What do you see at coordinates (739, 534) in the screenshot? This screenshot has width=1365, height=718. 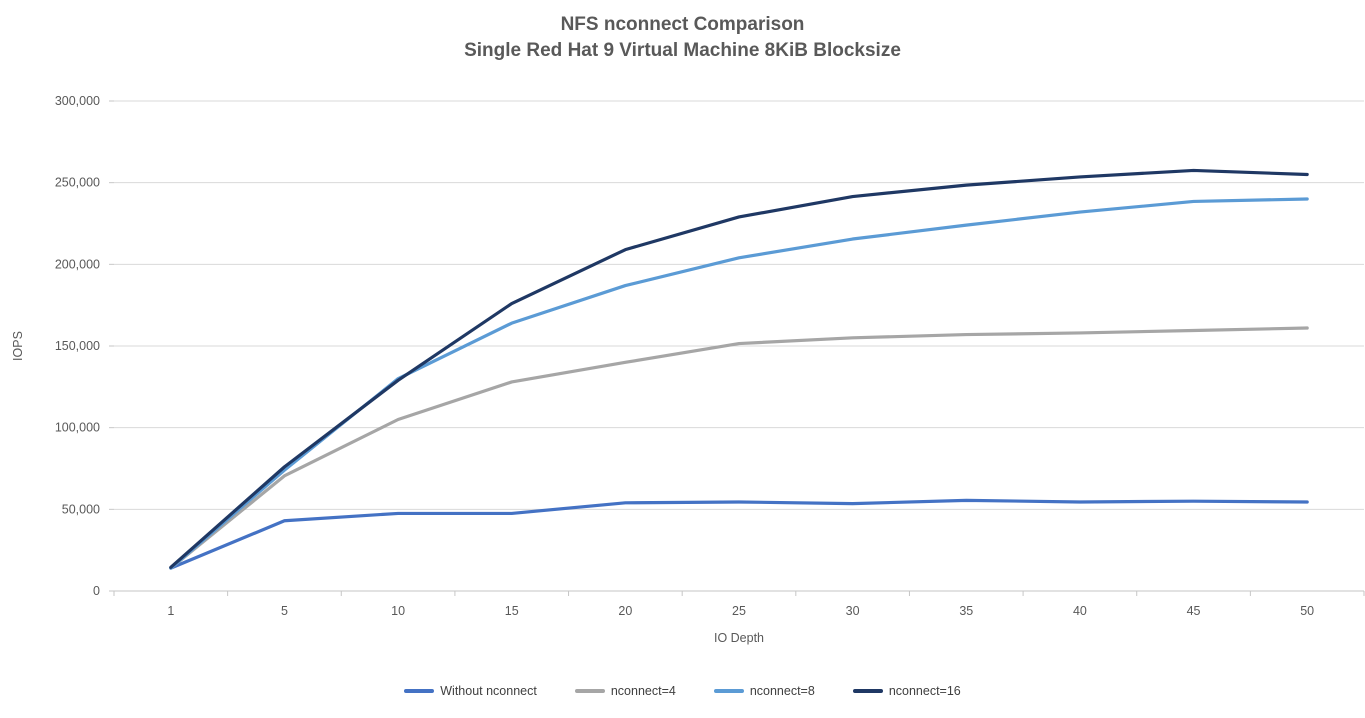 I see `series-line-without-nconnect` at bounding box center [739, 534].